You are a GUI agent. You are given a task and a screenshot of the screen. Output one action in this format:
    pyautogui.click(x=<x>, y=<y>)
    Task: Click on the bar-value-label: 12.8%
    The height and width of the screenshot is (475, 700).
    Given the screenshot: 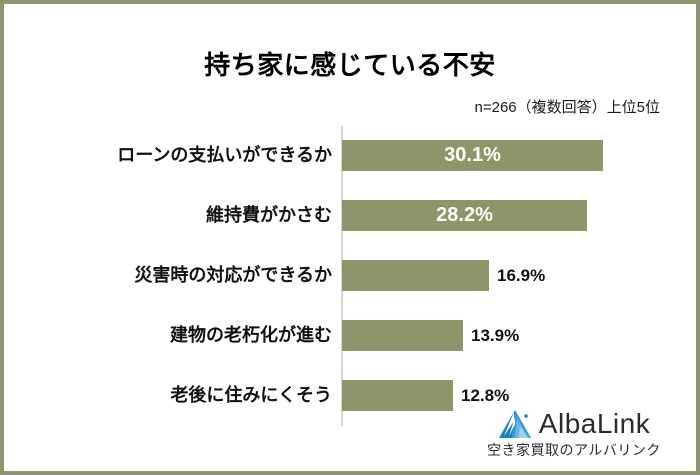 What is the action you would take?
    pyautogui.click(x=485, y=395)
    